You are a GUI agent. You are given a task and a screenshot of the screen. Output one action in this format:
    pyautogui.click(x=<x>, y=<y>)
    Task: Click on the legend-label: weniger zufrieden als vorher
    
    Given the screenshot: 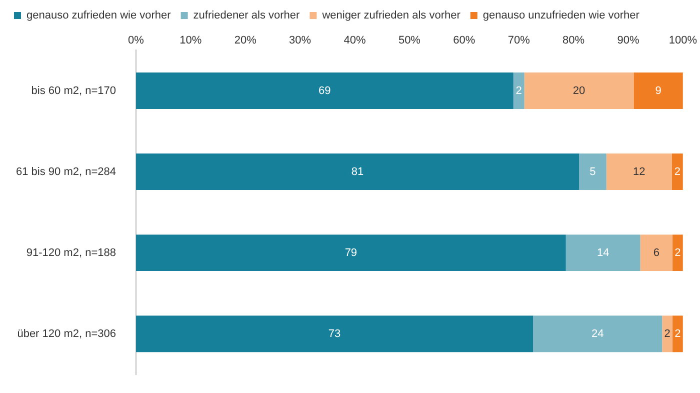 What is the action you would take?
    pyautogui.click(x=391, y=16)
    